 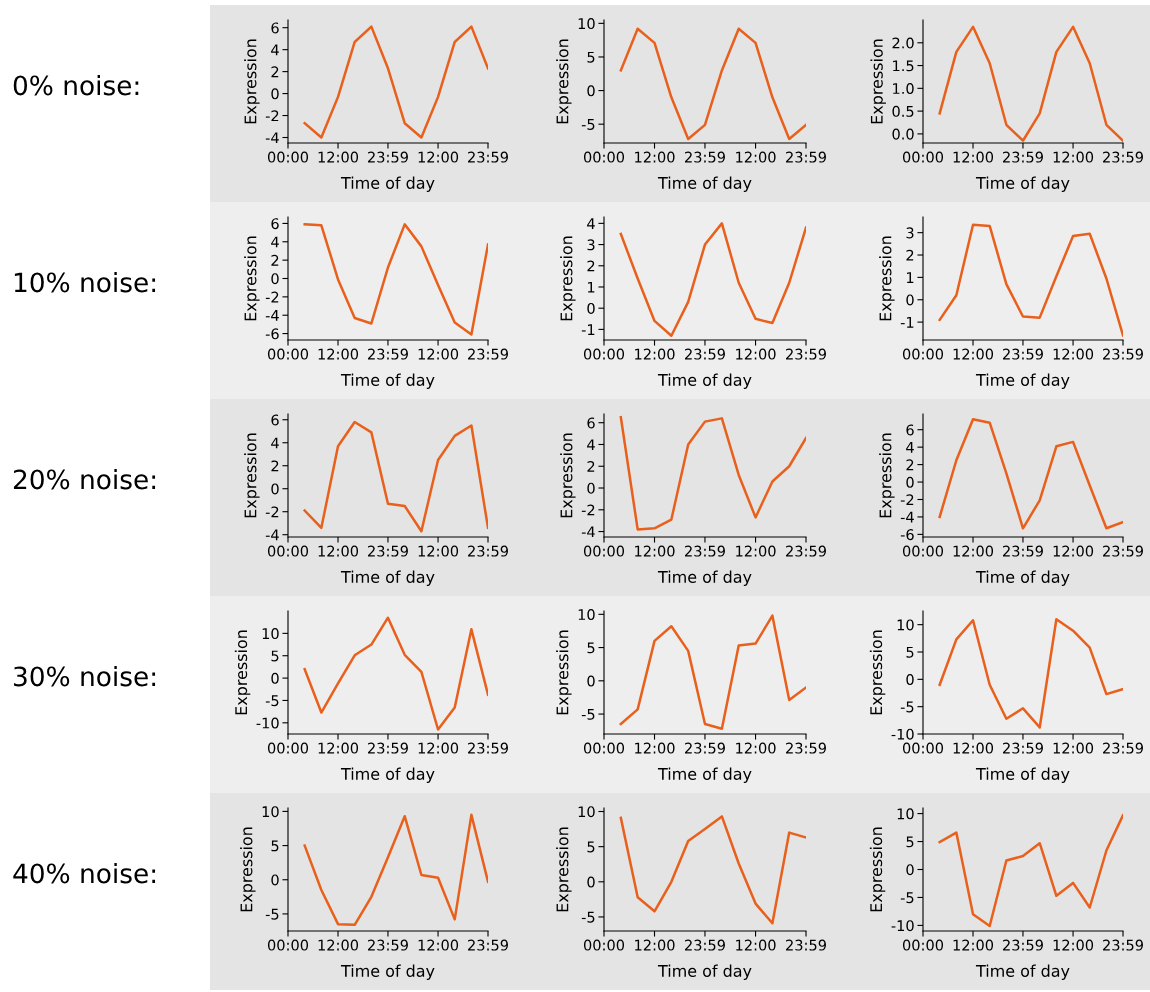 I want to click on y-tick-label: 6, so click(x=591, y=423).